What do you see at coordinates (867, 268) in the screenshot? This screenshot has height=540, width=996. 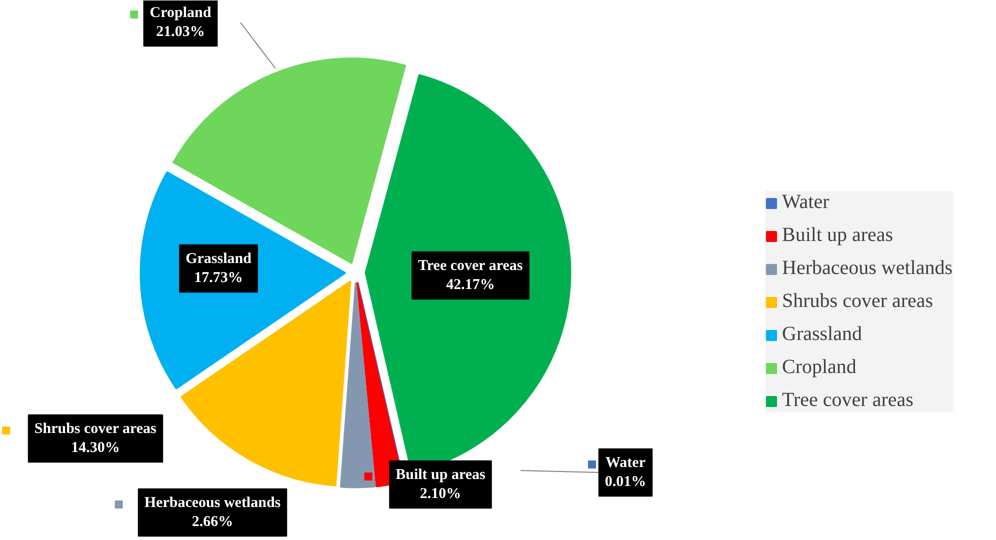 I see `category-label: Herbaceous wetlands` at bounding box center [867, 268].